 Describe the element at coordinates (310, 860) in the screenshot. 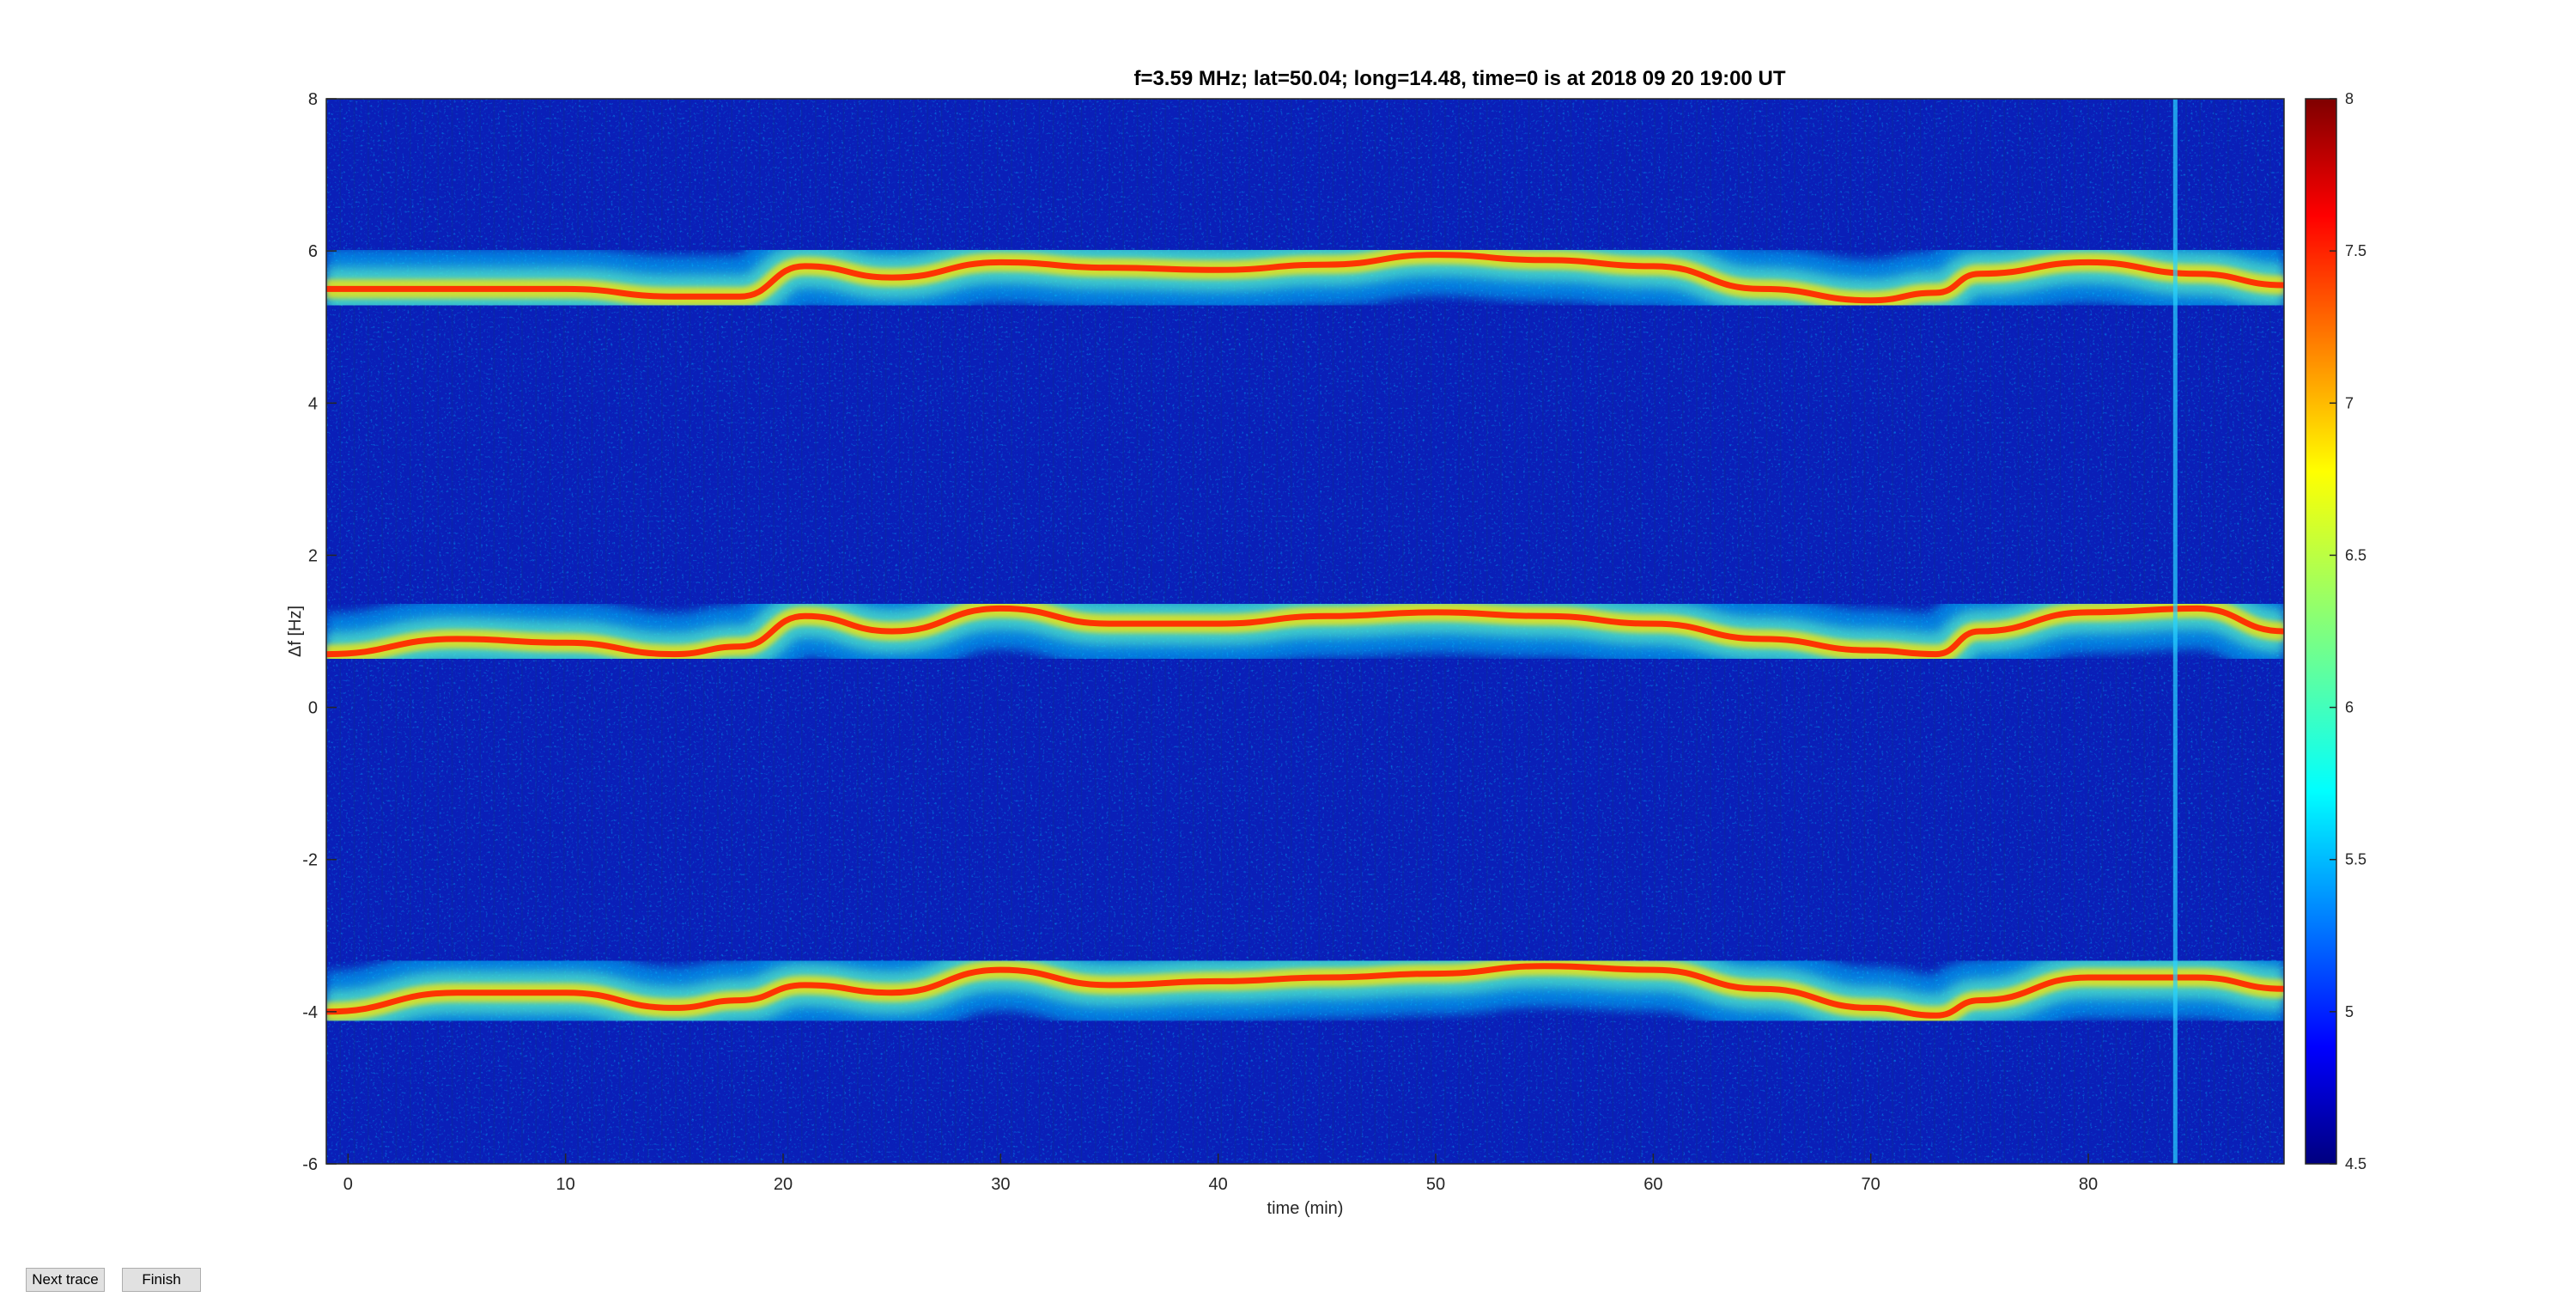

I see `y-tick-label: -2` at that location.